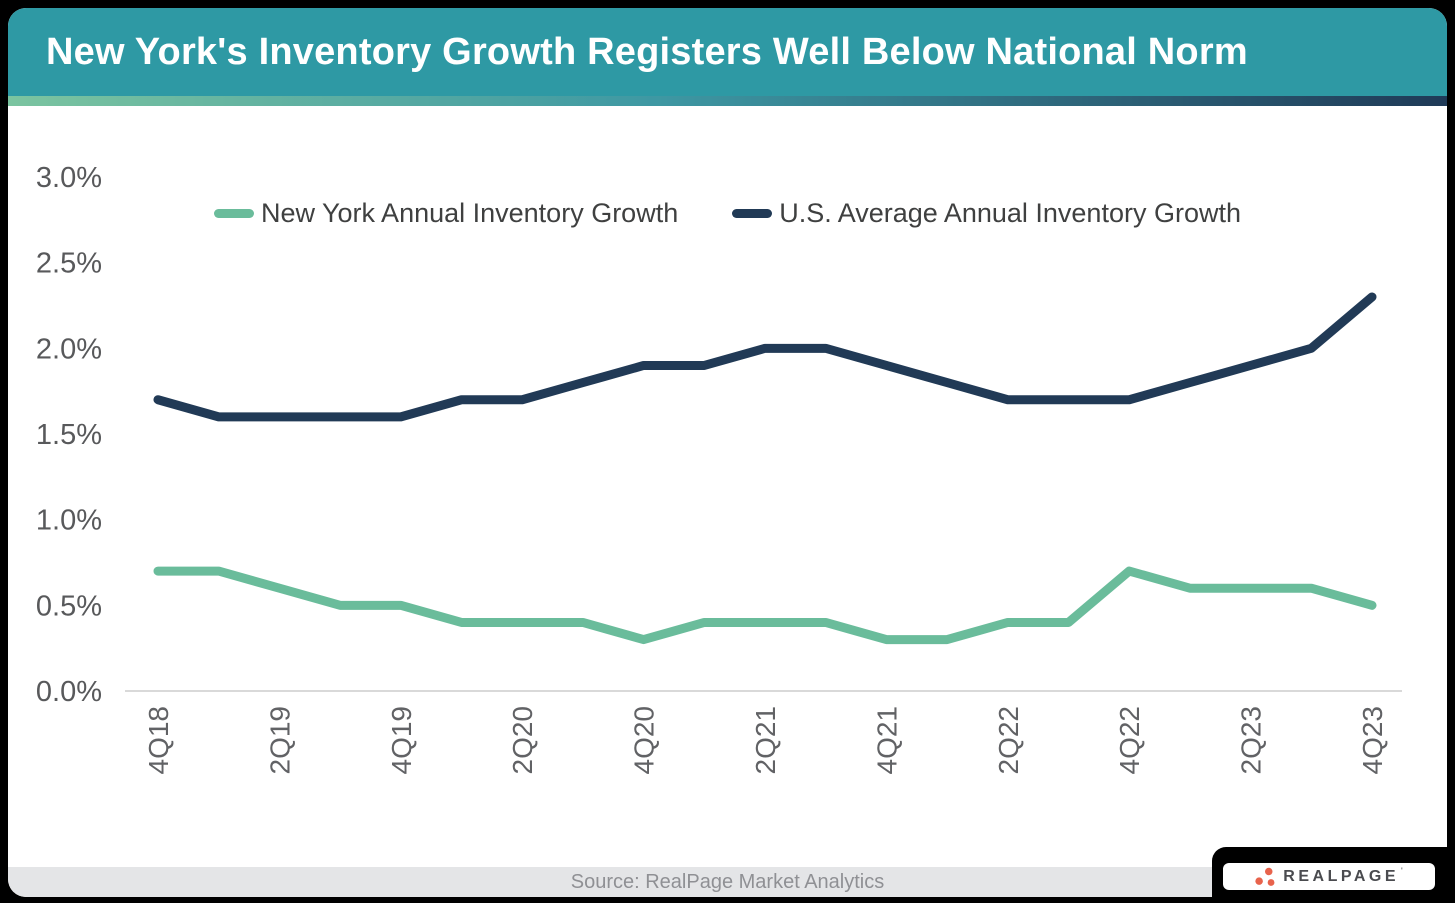 This screenshot has width=1455, height=903. What do you see at coordinates (727, 101) in the screenshot?
I see `accent-gradient-bar` at bounding box center [727, 101].